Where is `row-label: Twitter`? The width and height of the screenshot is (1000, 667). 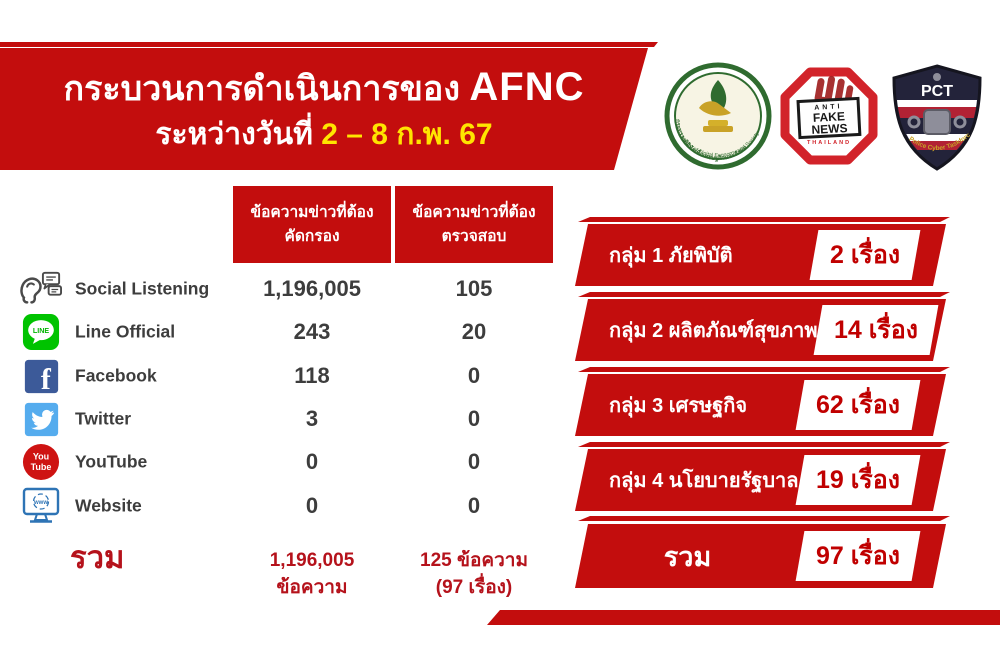
row-label: Twitter is located at coordinates (103, 418).